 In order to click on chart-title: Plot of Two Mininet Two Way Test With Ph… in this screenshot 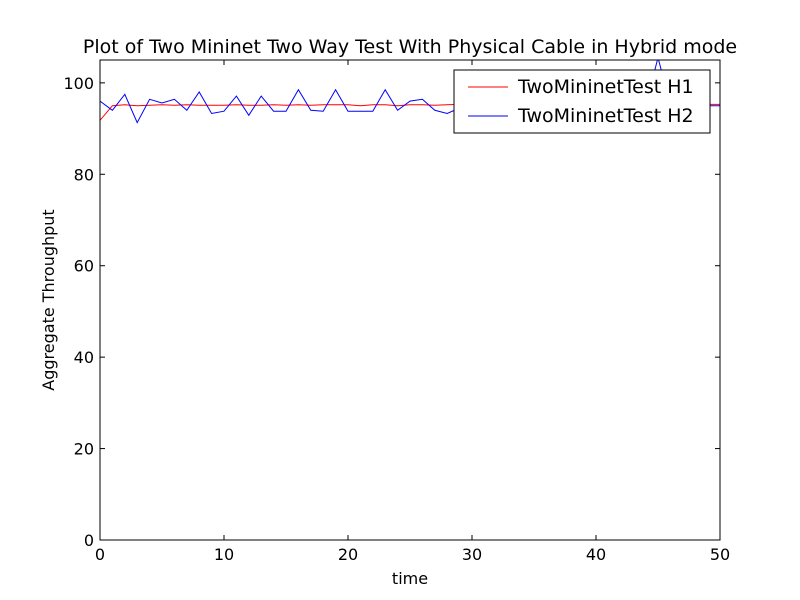, I will do `click(410, 47)`.